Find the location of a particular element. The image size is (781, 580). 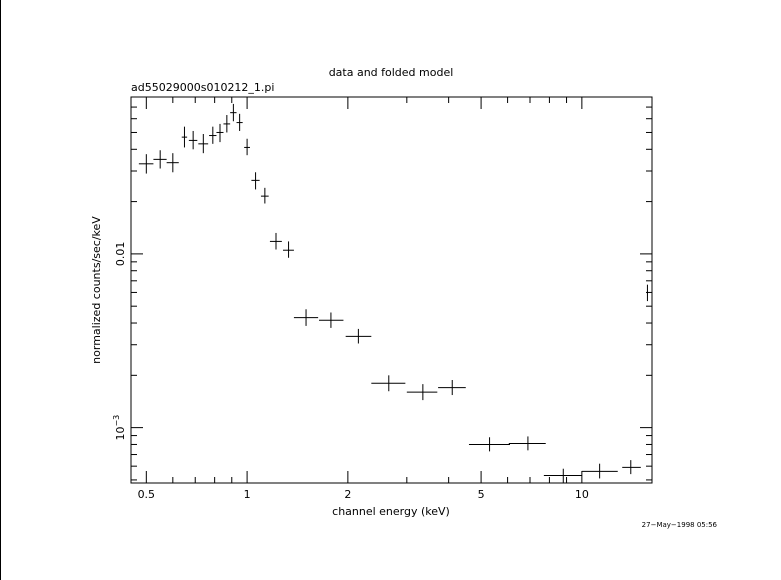

x-tick-label: 0.5 is located at coordinates (147, 494).